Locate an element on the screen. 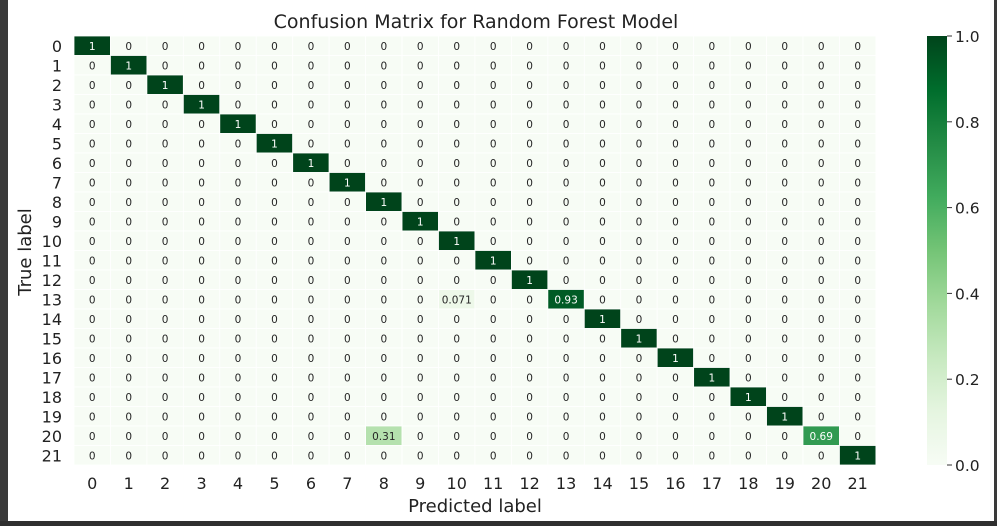 The image size is (997, 526). x-tick-label: 16 is located at coordinates (675, 483).